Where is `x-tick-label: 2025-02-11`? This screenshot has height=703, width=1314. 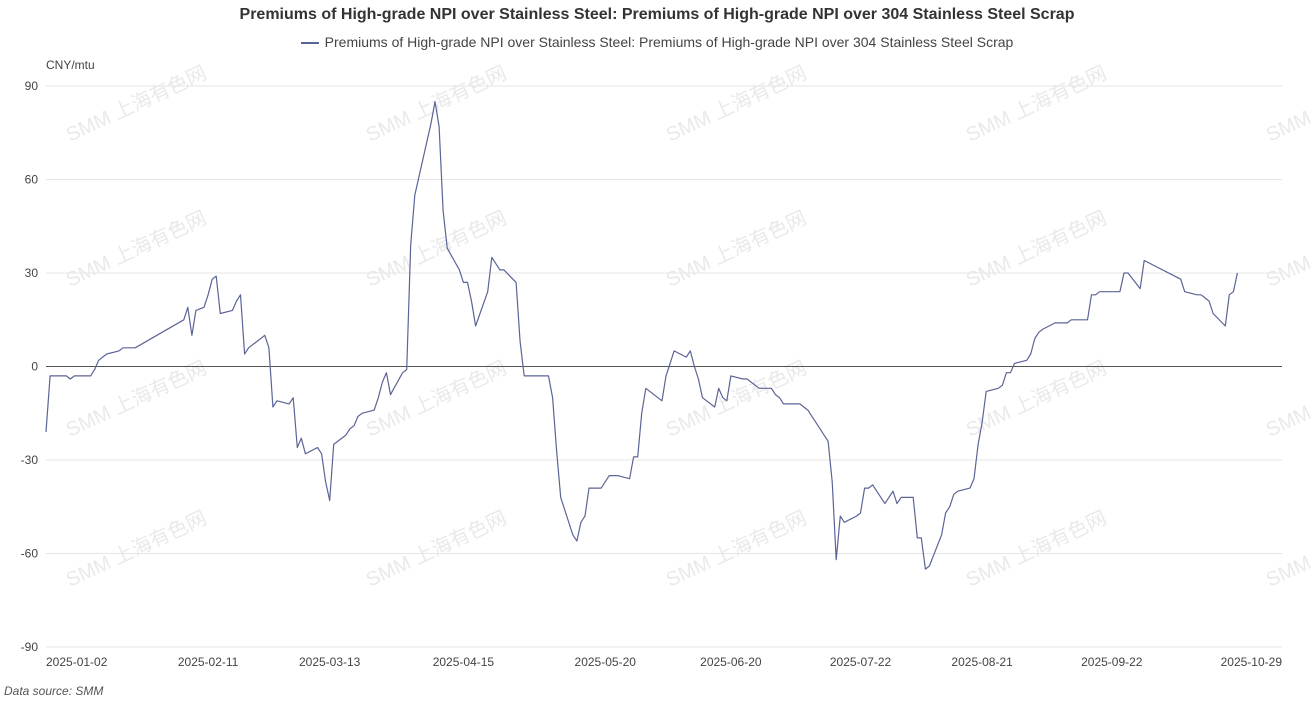
x-tick-label: 2025-02-11 is located at coordinates (208, 662).